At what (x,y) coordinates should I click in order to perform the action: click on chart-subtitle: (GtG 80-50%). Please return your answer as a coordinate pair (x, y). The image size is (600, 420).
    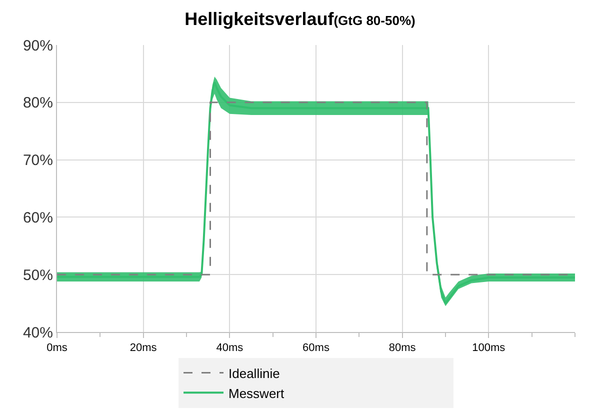
    Looking at the image, I should click on (375, 20).